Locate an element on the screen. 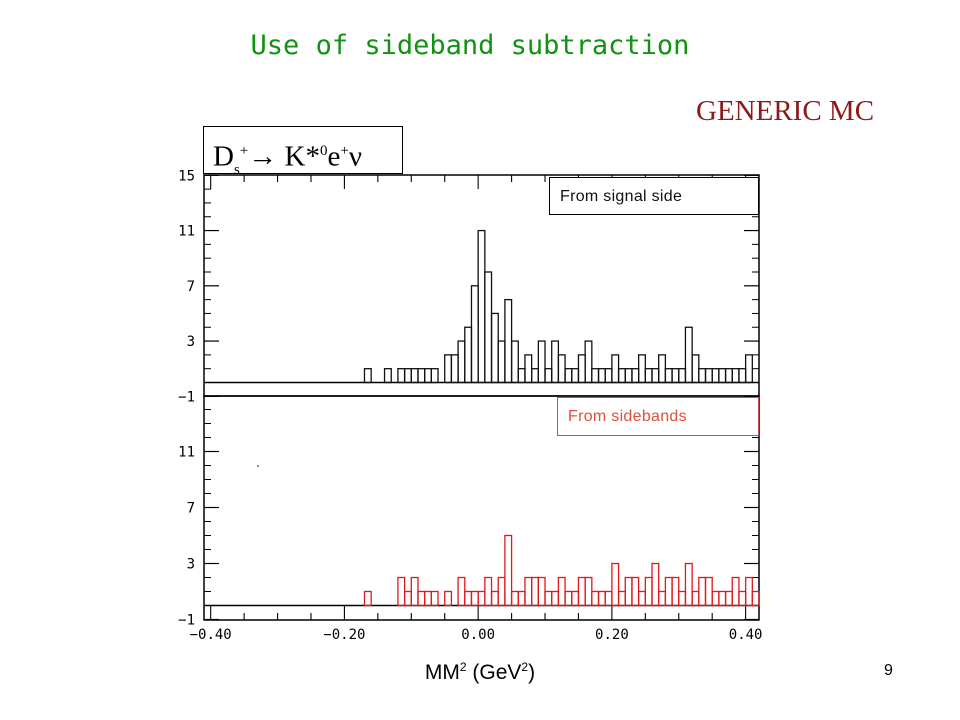  decay-formula-box: Ds+→ K*0e+ν is located at coordinates (303, 152).